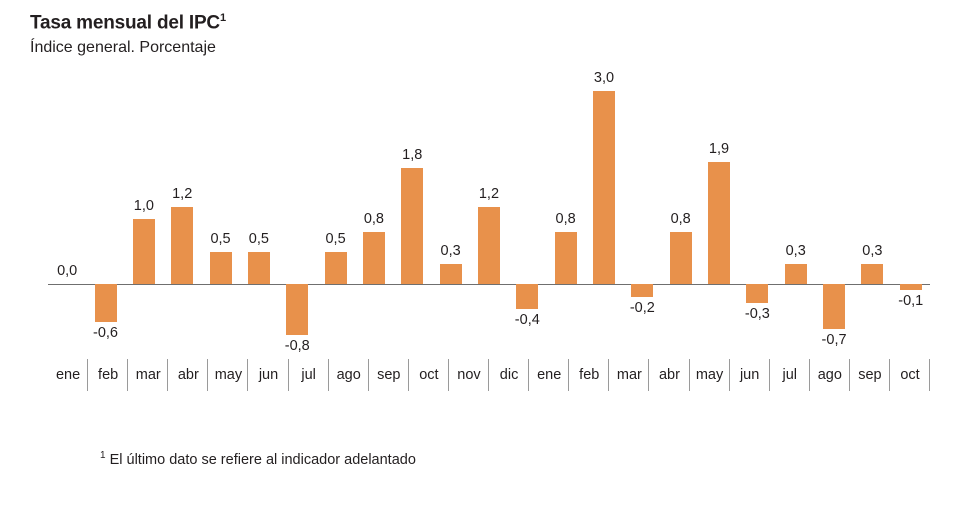 This screenshot has height=507, width=978. I want to click on x-axis-month-ene-2022: ene, so click(549, 375).